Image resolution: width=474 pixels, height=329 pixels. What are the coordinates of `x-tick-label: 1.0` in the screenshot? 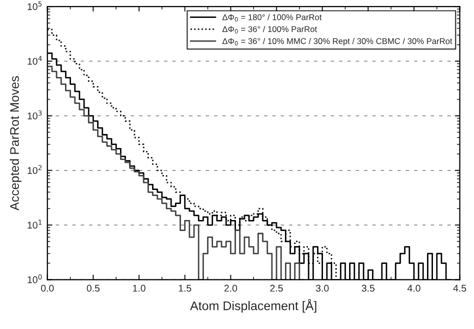 It's located at (139, 288).